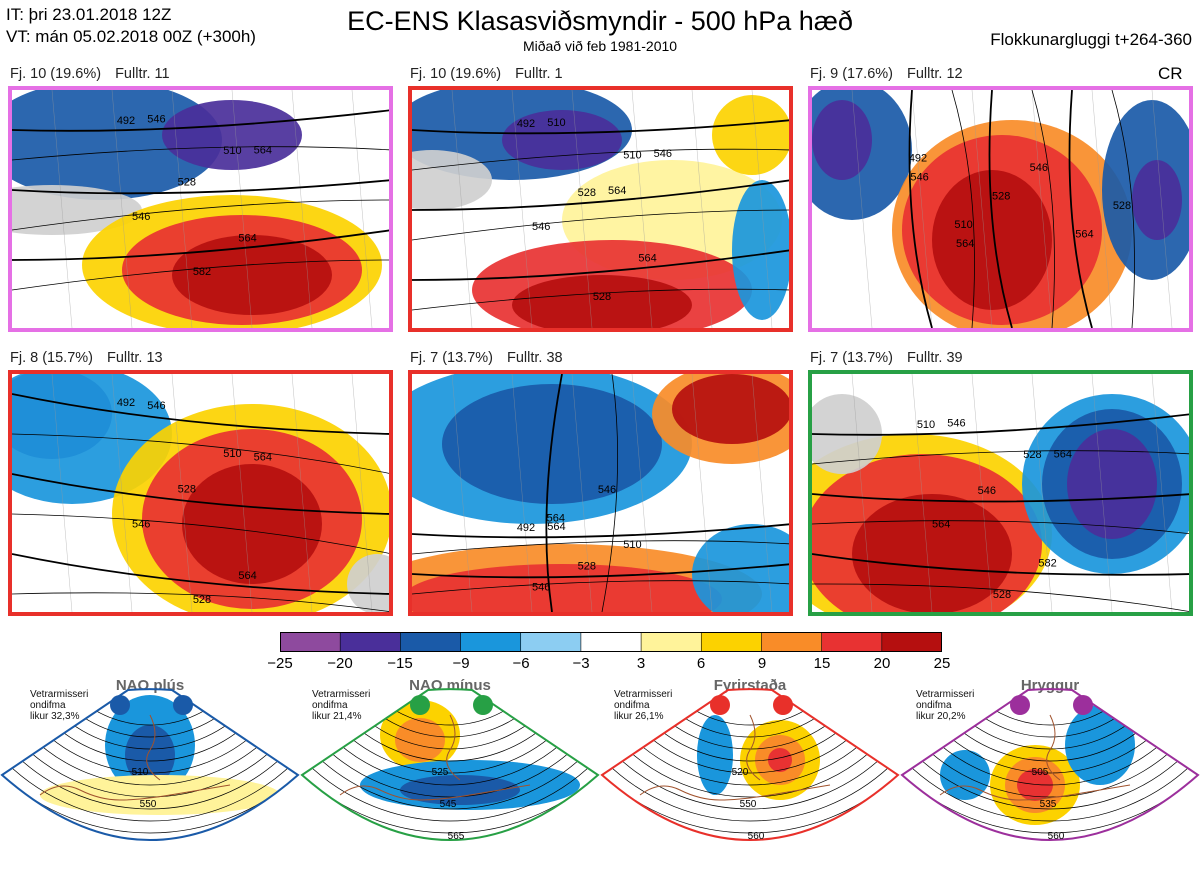 Image resolution: width=1200 pixels, height=871 pixels. I want to click on regime-2-info-line3: likur 21,4%, so click(337, 716).